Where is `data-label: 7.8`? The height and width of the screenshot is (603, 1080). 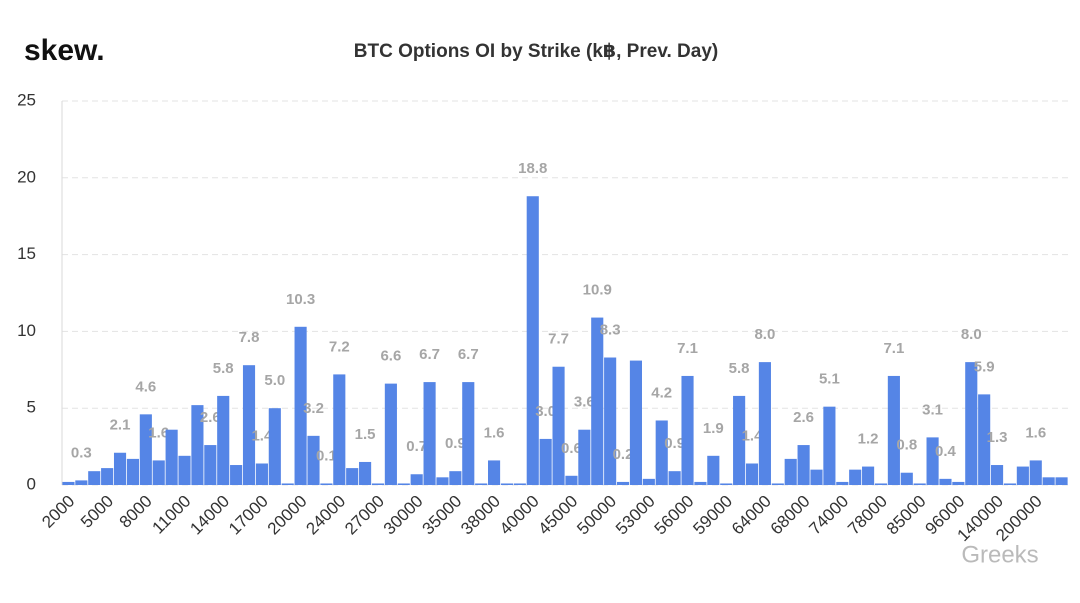
data-label: 7.8 is located at coordinates (249, 337).